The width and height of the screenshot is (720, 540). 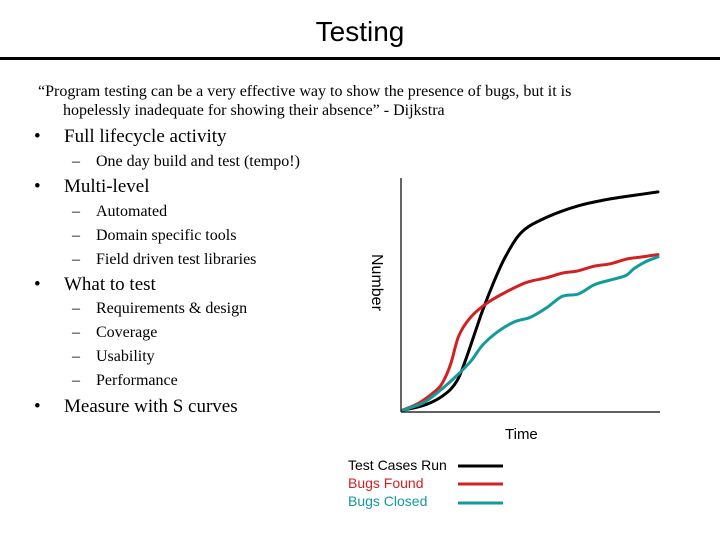 I want to click on sub-bullet-text: Field driven test libraries, so click(x=176, y=259).